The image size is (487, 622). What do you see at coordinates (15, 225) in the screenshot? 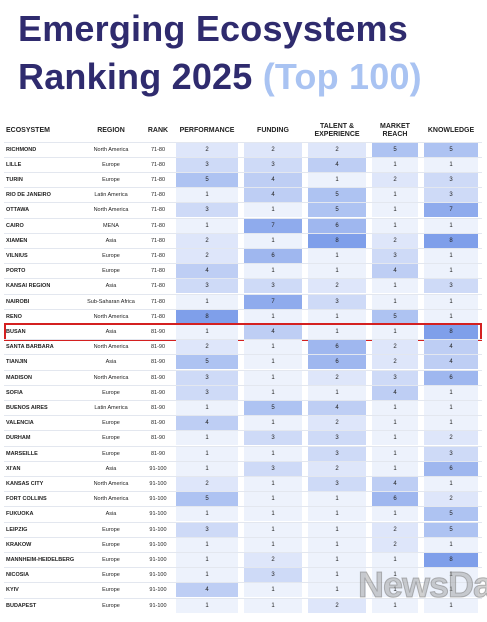
I see `ecosystem-name: CAIRO` at bounding box center [15, 225].